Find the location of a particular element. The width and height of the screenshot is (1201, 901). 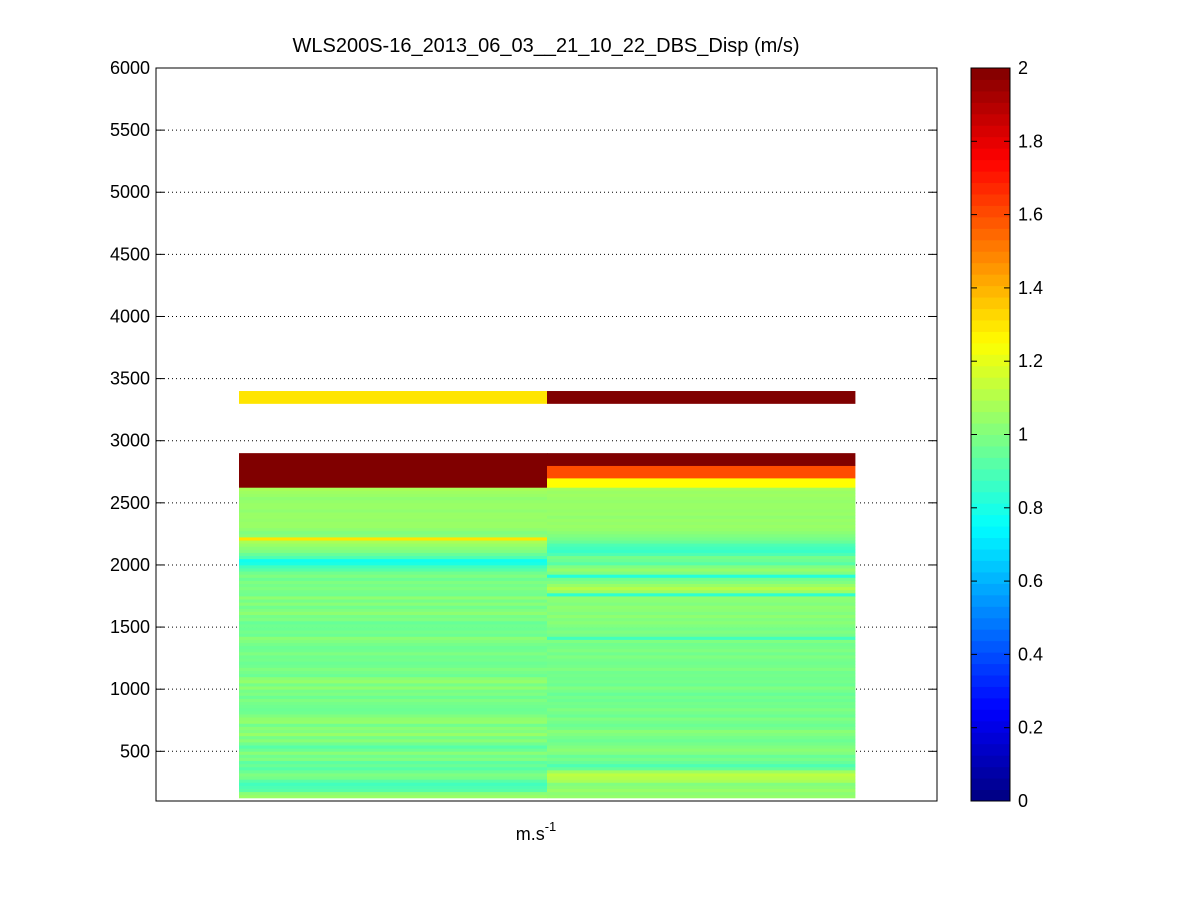

colorbar-tick-label: 1.2 is located at coordinates (1030, 361).